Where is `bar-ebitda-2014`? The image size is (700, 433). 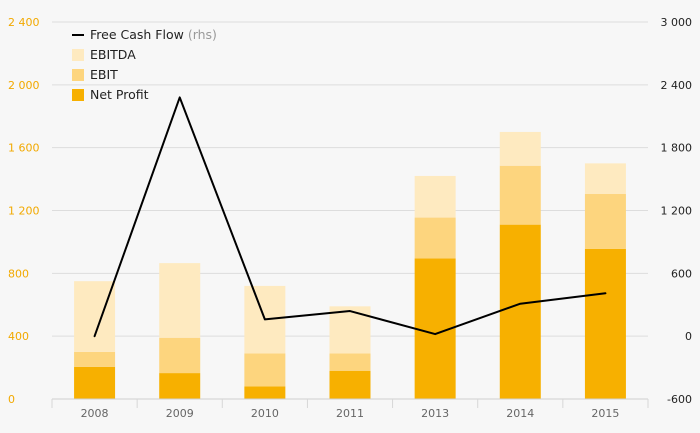
bar-ebitda-2014 is located at coordinates (520, 148).